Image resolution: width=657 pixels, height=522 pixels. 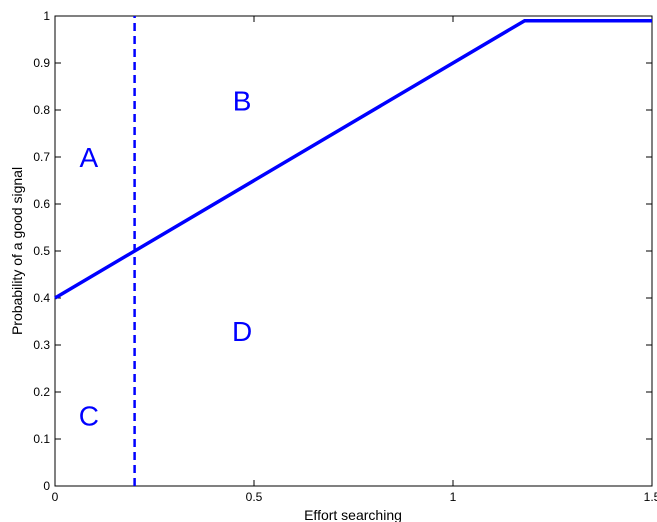 What do you see at coordinates (242, 331) in the screenshot?
I see `region-label-d: D` at bounding box center [242, 331].